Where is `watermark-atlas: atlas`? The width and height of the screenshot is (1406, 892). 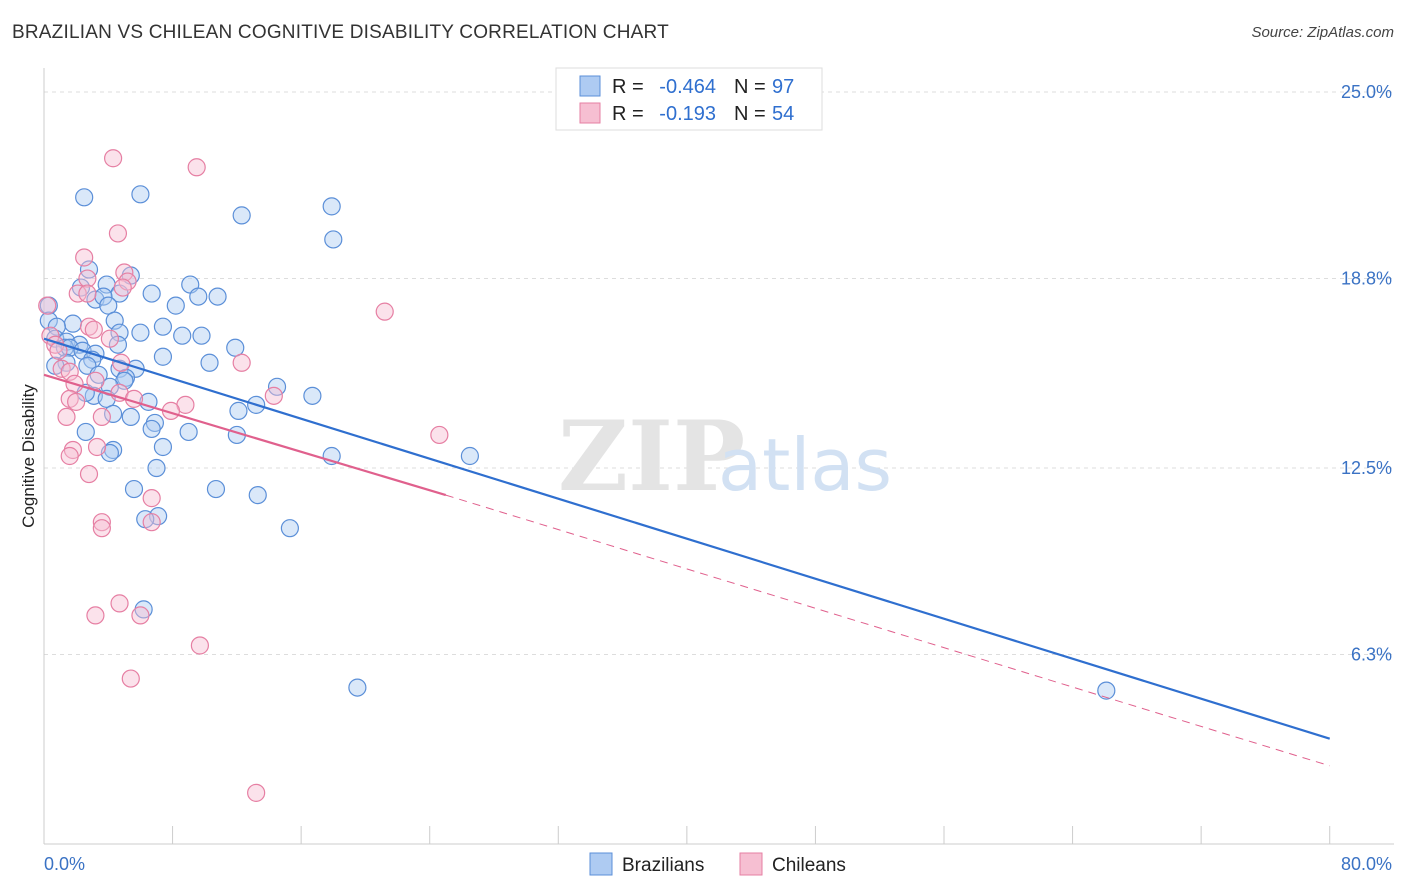 watermark-atlas: atlas is located at coordinates (805, 465).